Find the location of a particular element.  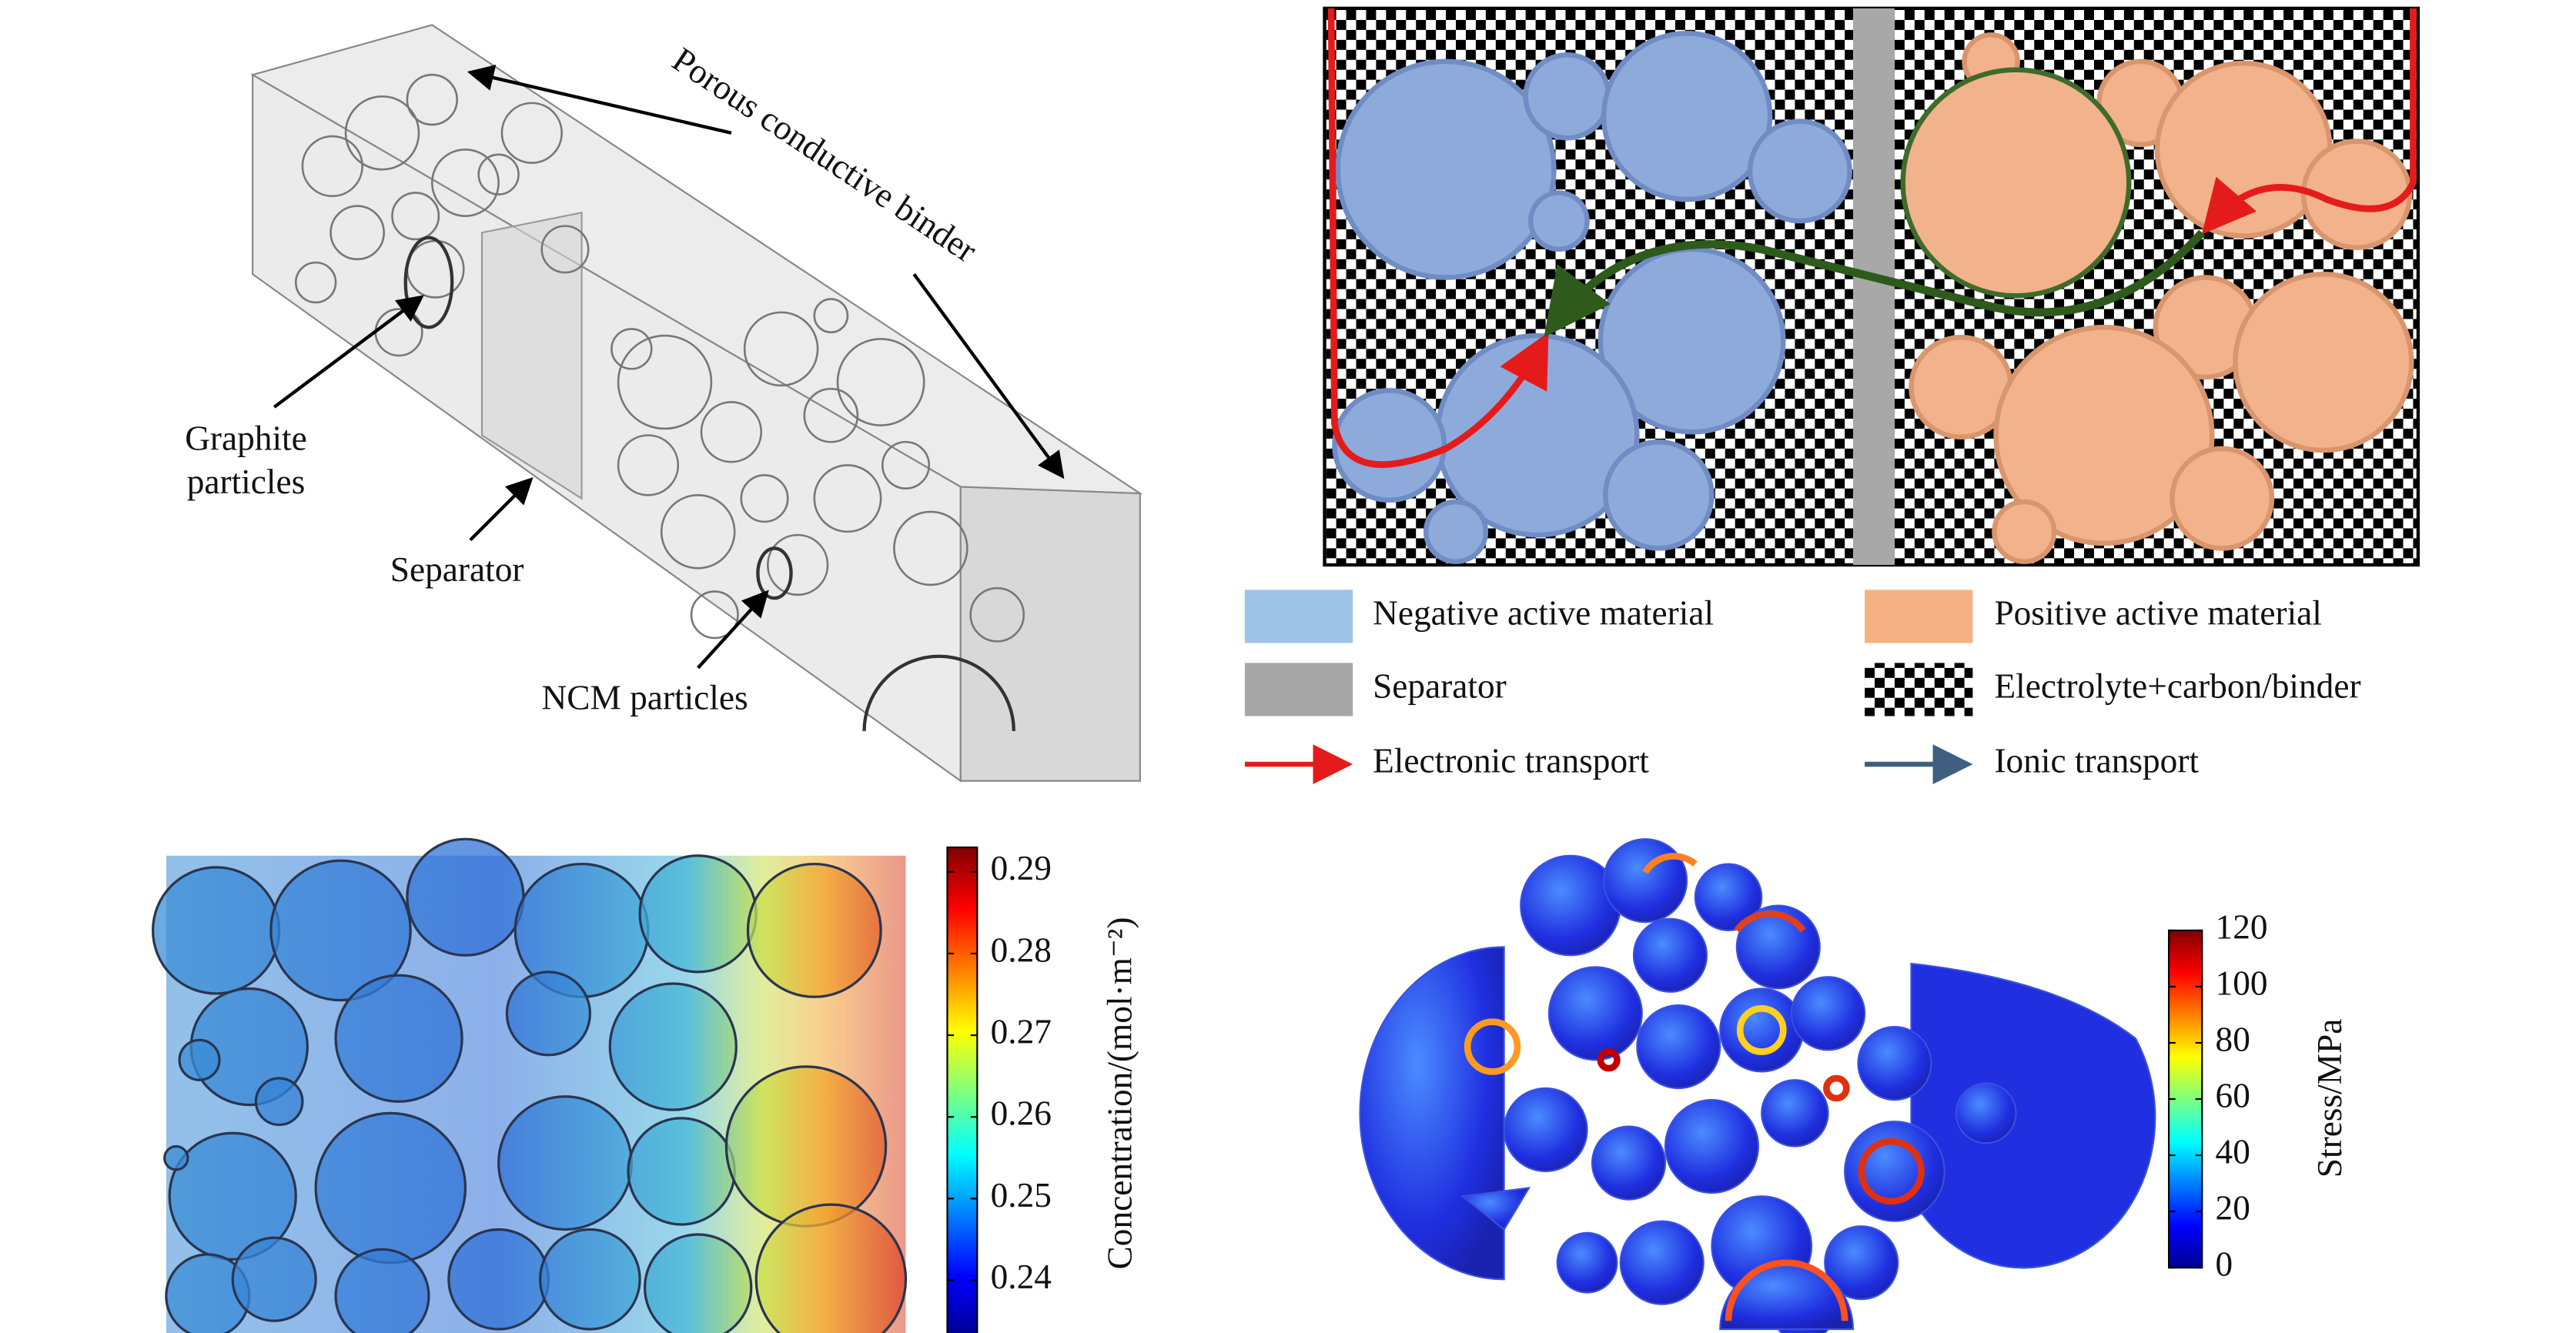

label: Separator is located at coordinates (457, 569).